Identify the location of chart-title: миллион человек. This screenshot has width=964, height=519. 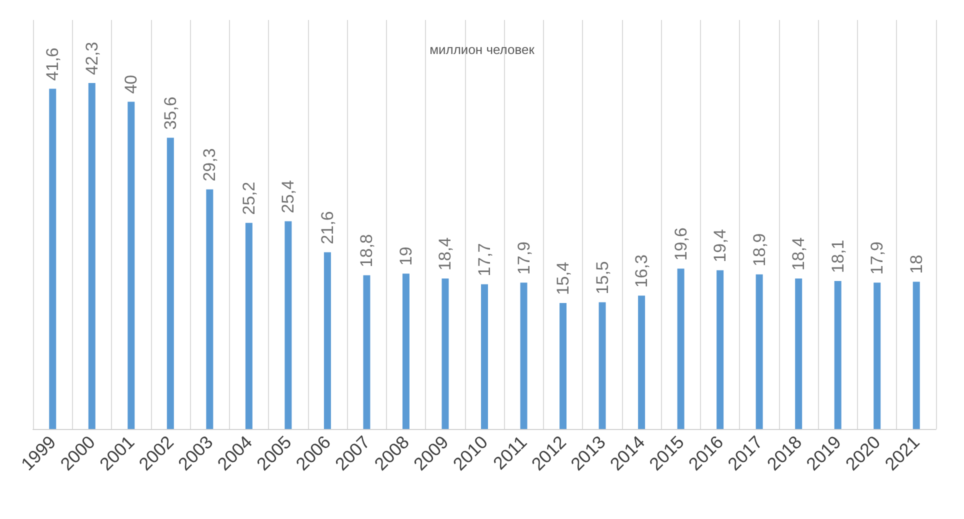
(482, 49).